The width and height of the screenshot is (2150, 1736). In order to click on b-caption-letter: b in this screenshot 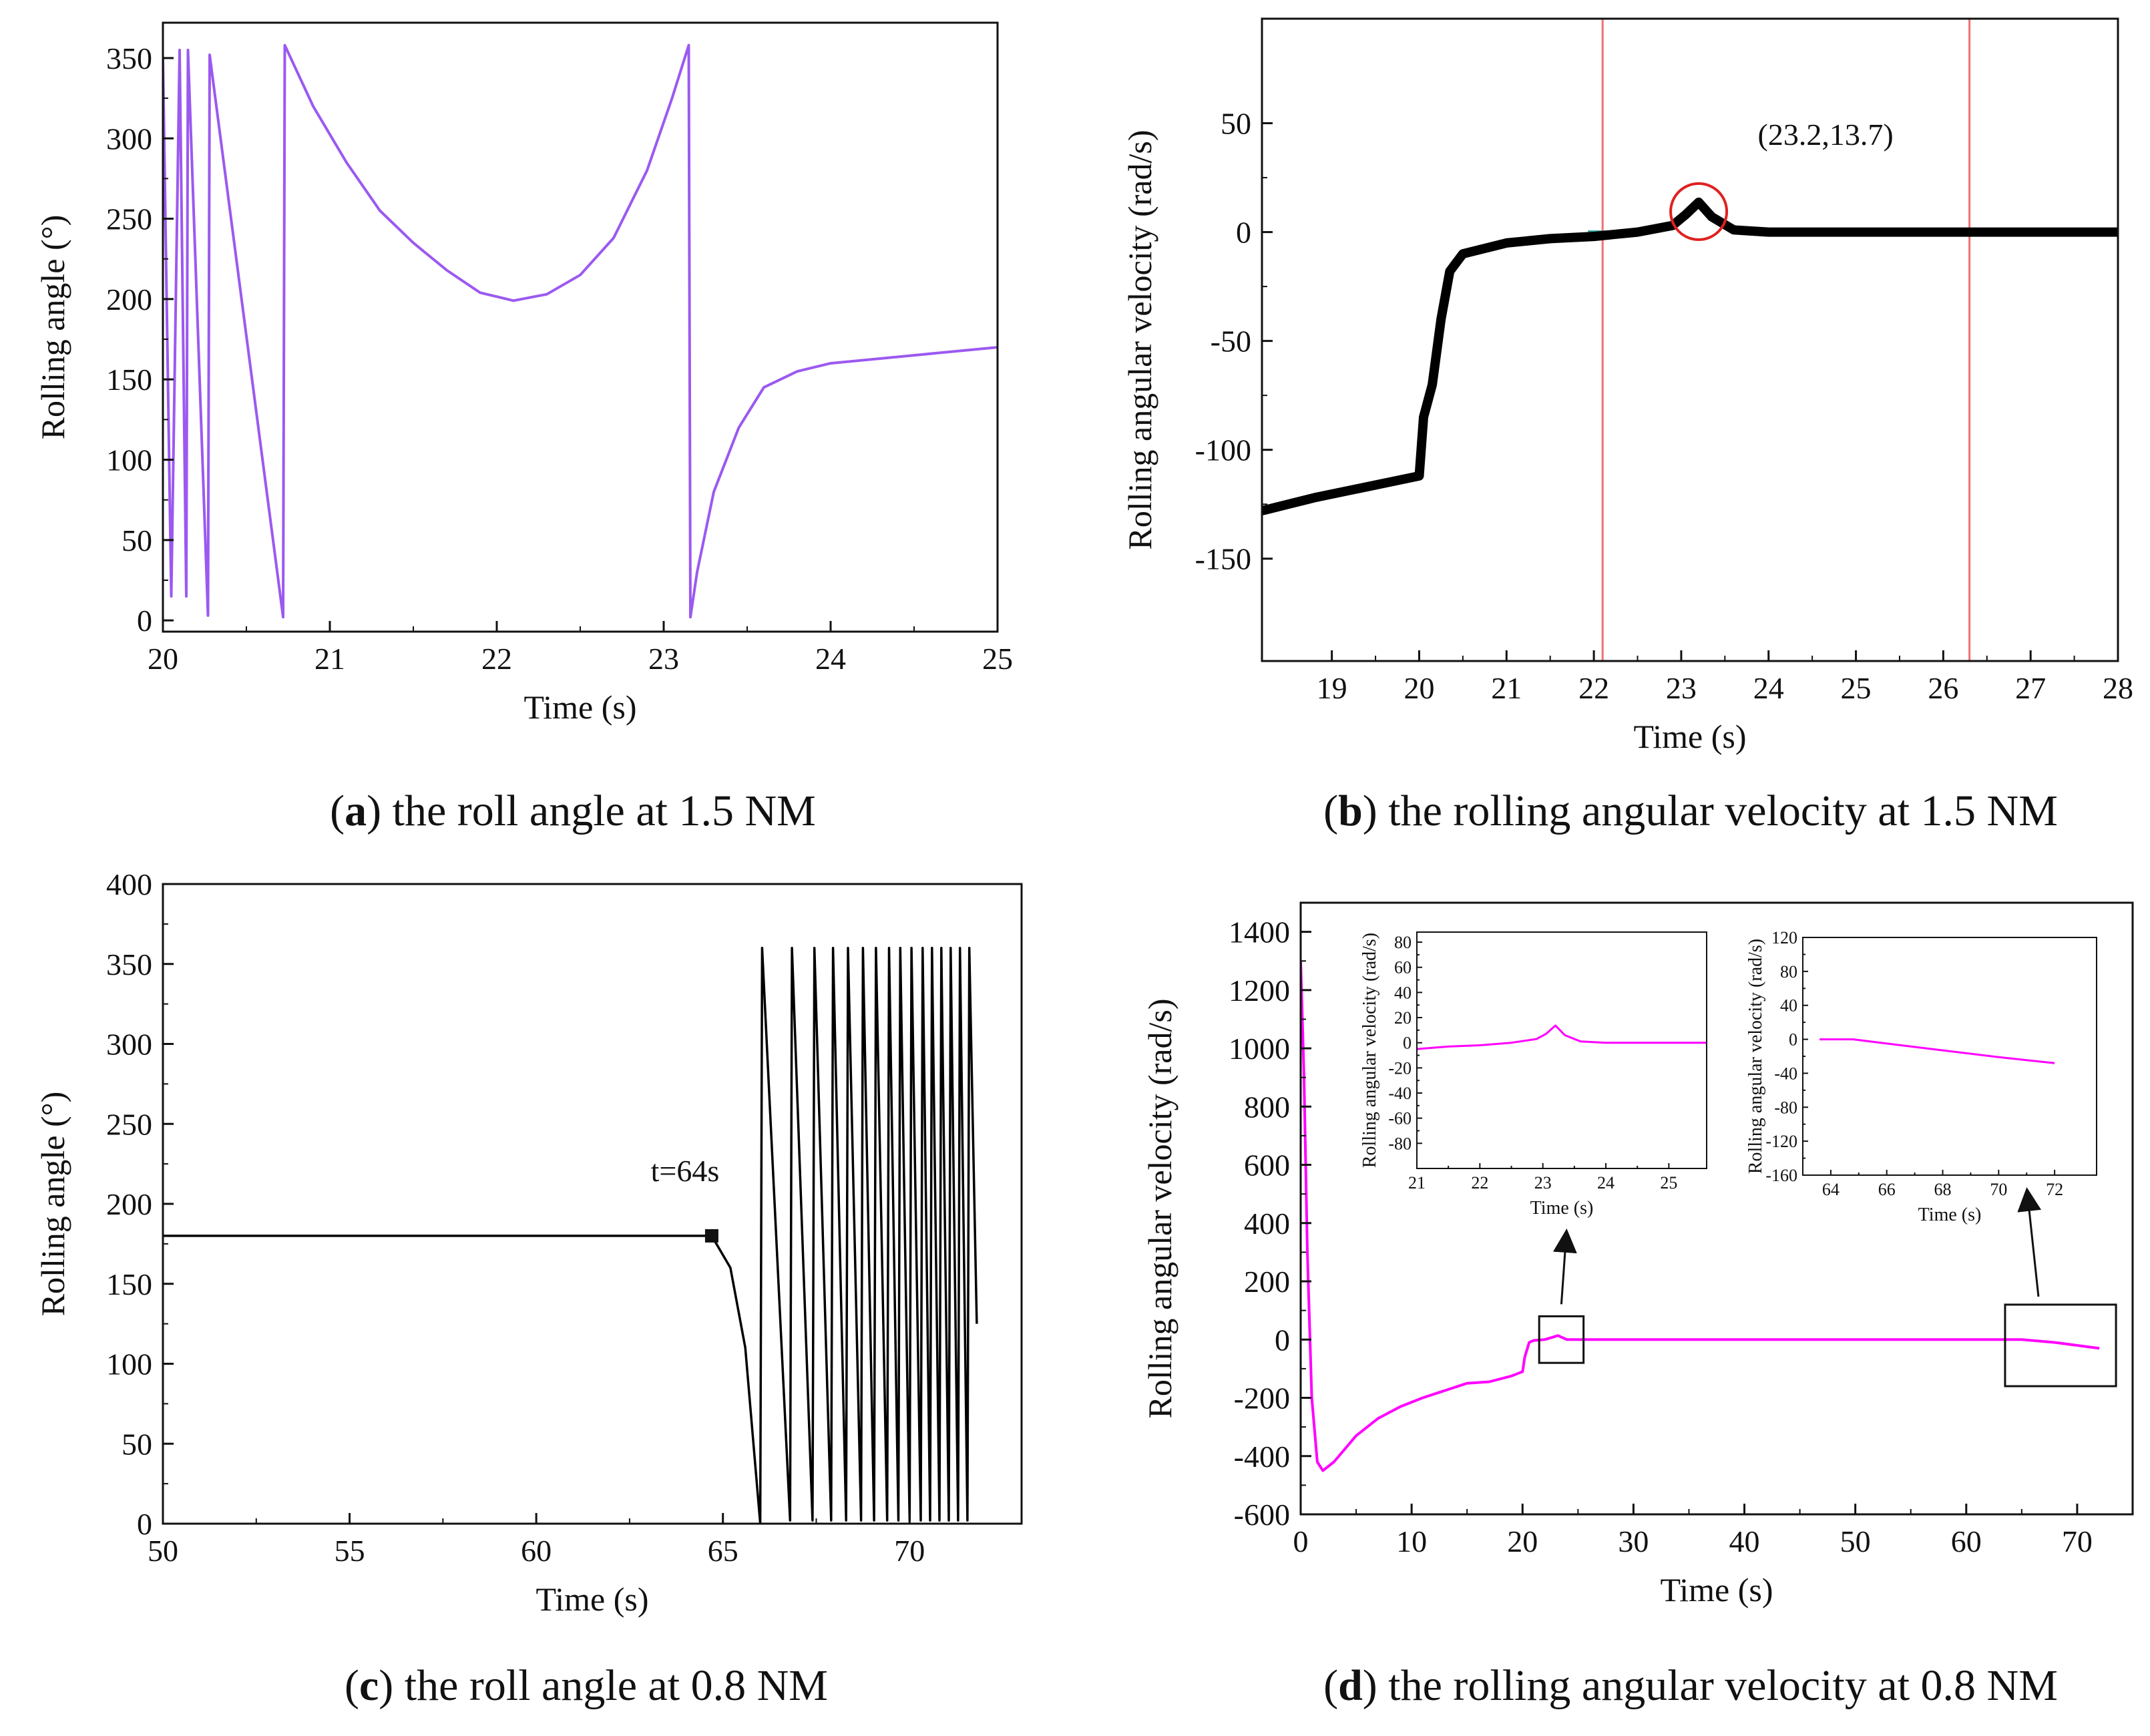, I will do `click(1350, 811)`.